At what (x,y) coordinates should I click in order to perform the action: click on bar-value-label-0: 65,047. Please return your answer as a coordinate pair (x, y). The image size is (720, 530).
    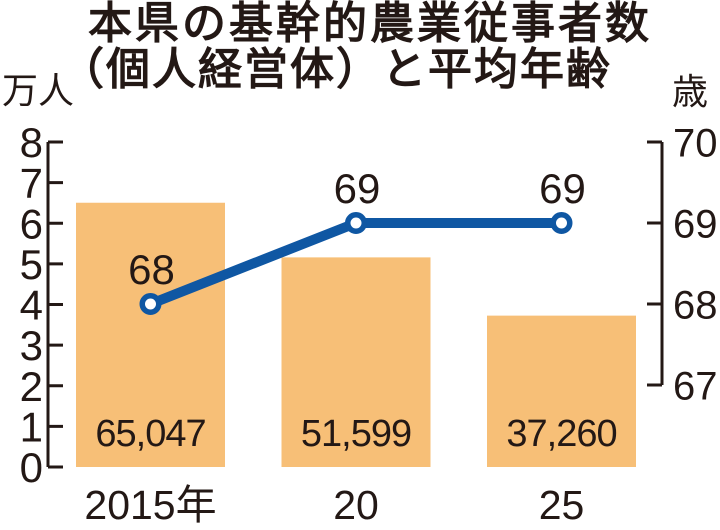
    Looking at the image, I should click on (150, 434).